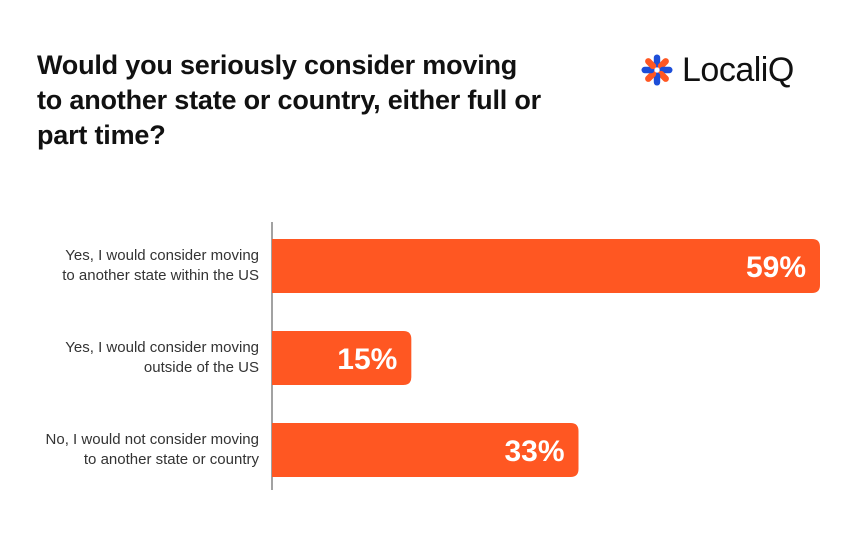  I want to click on bar-value-label: 15%, so click(367, 359).